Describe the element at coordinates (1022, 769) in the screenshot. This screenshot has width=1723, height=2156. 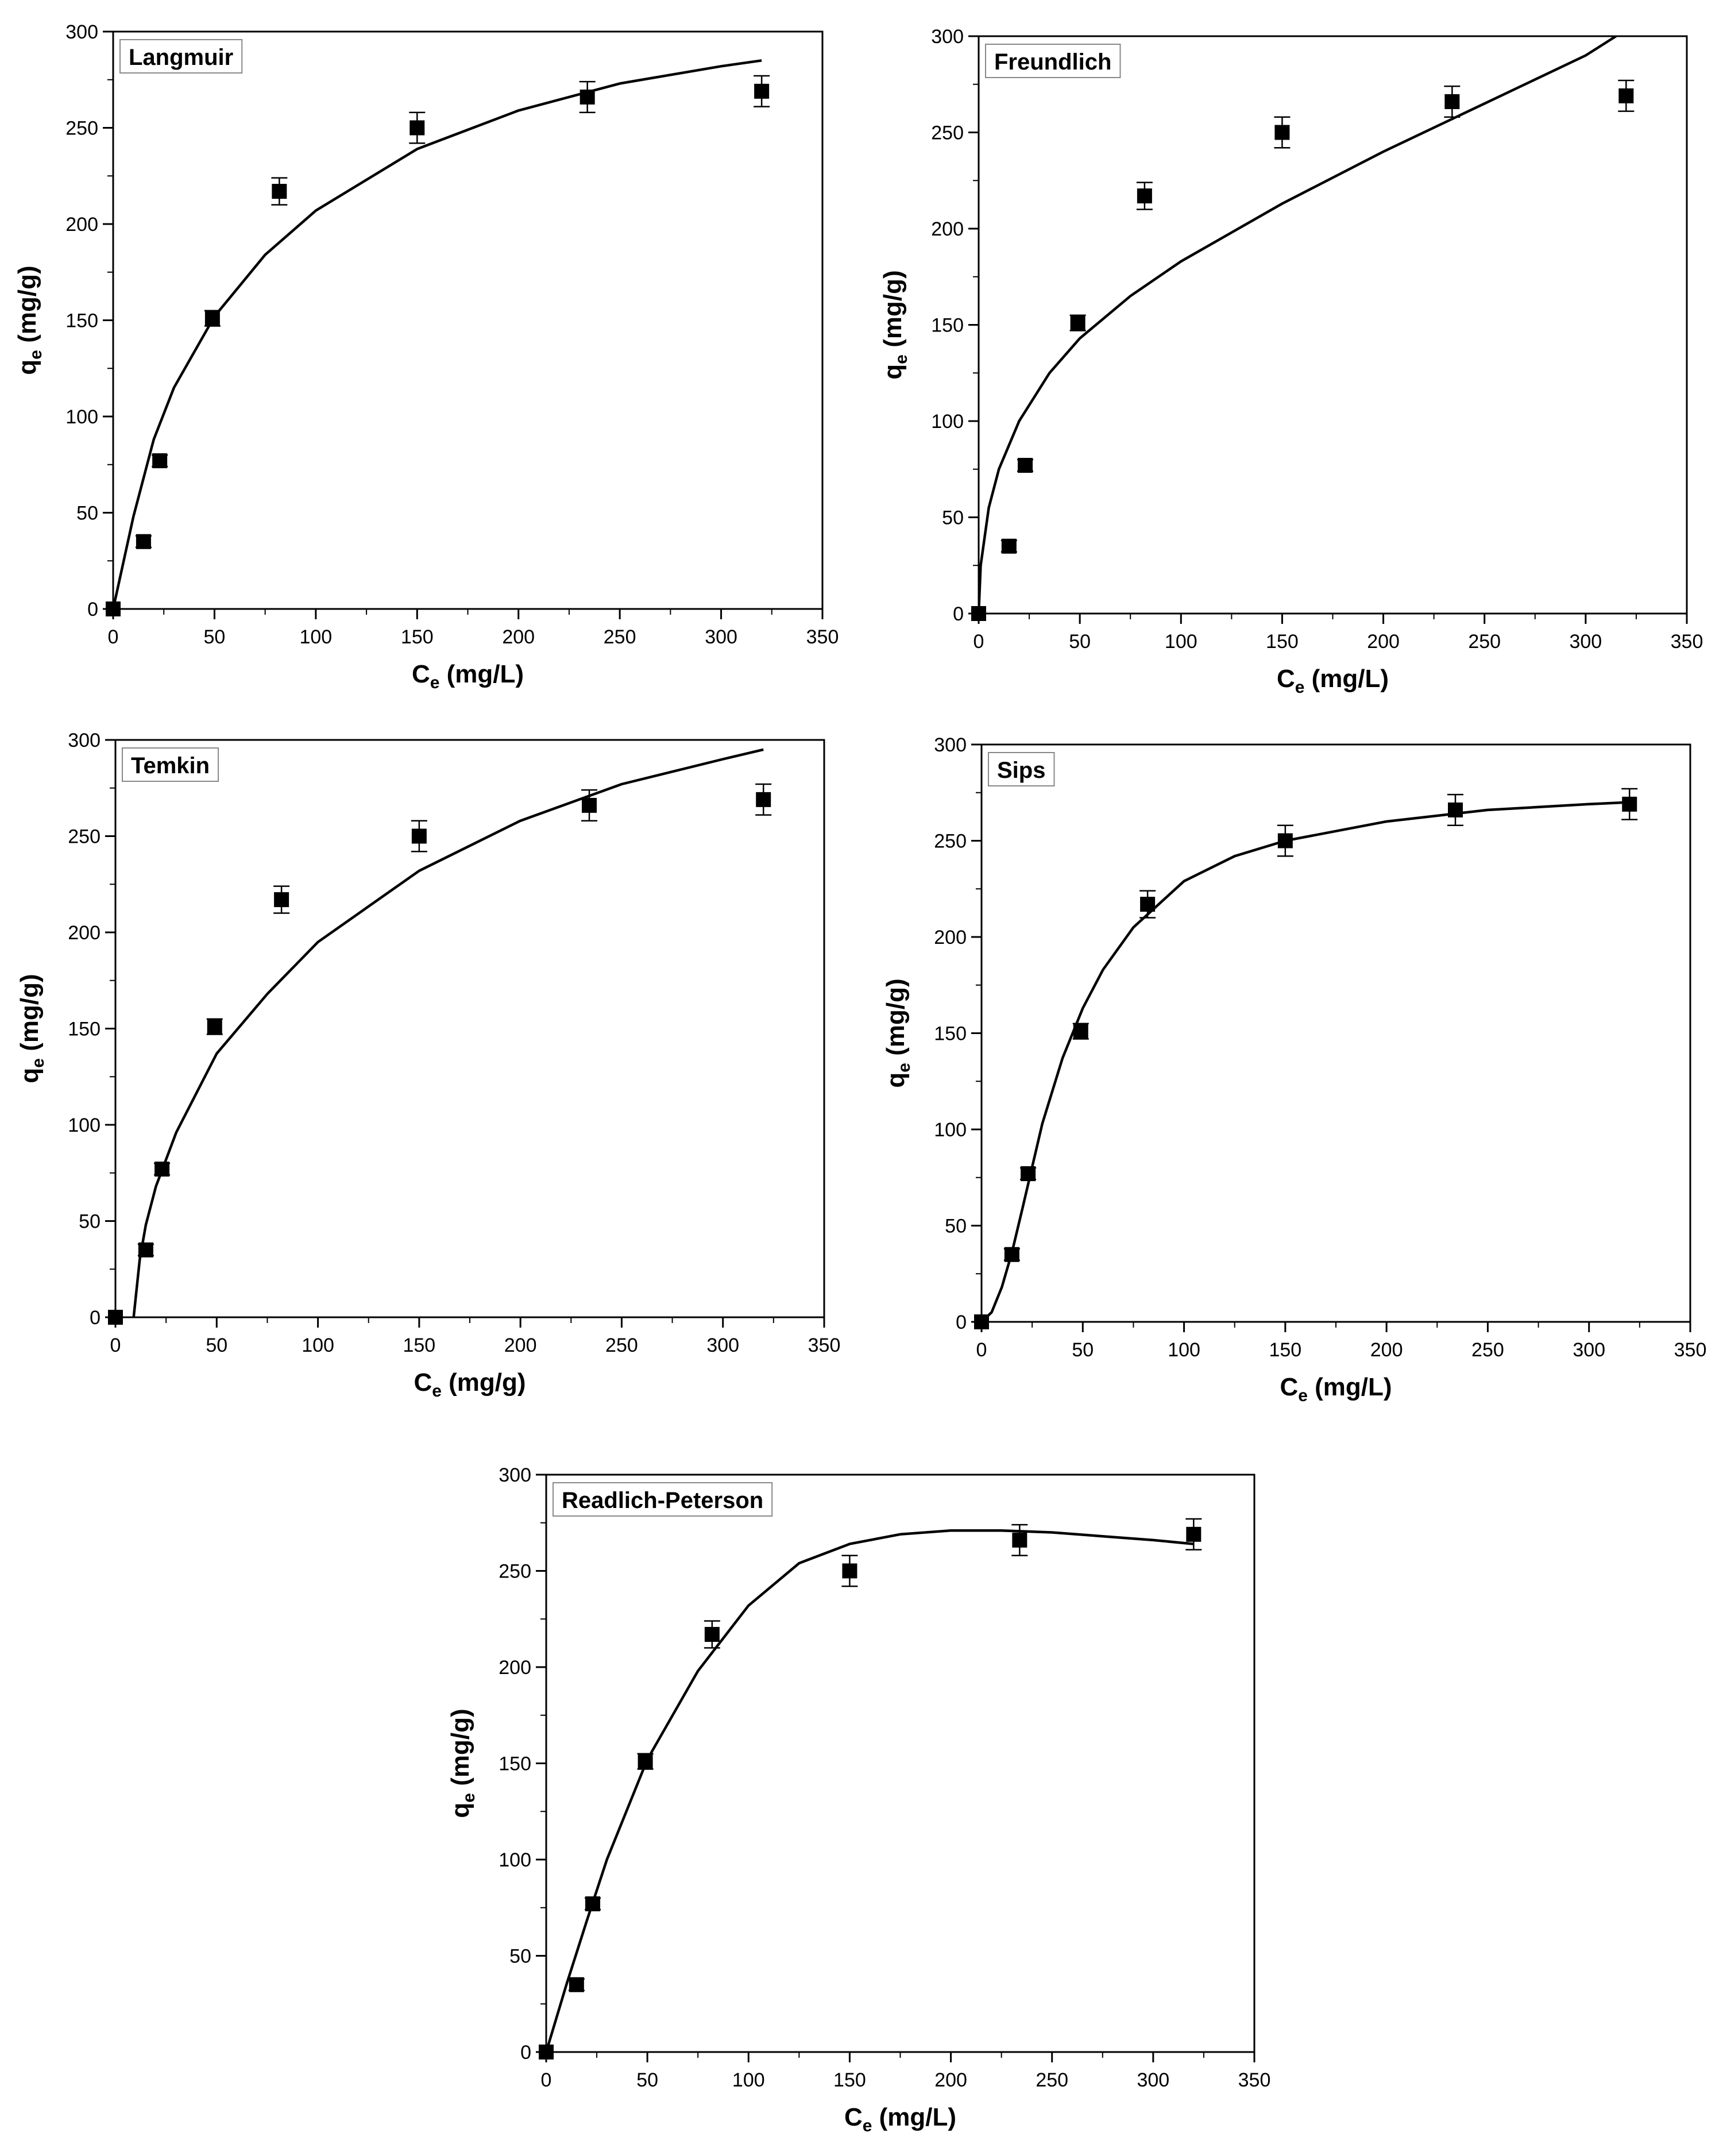
I see `panel-label: Sips` at that location.